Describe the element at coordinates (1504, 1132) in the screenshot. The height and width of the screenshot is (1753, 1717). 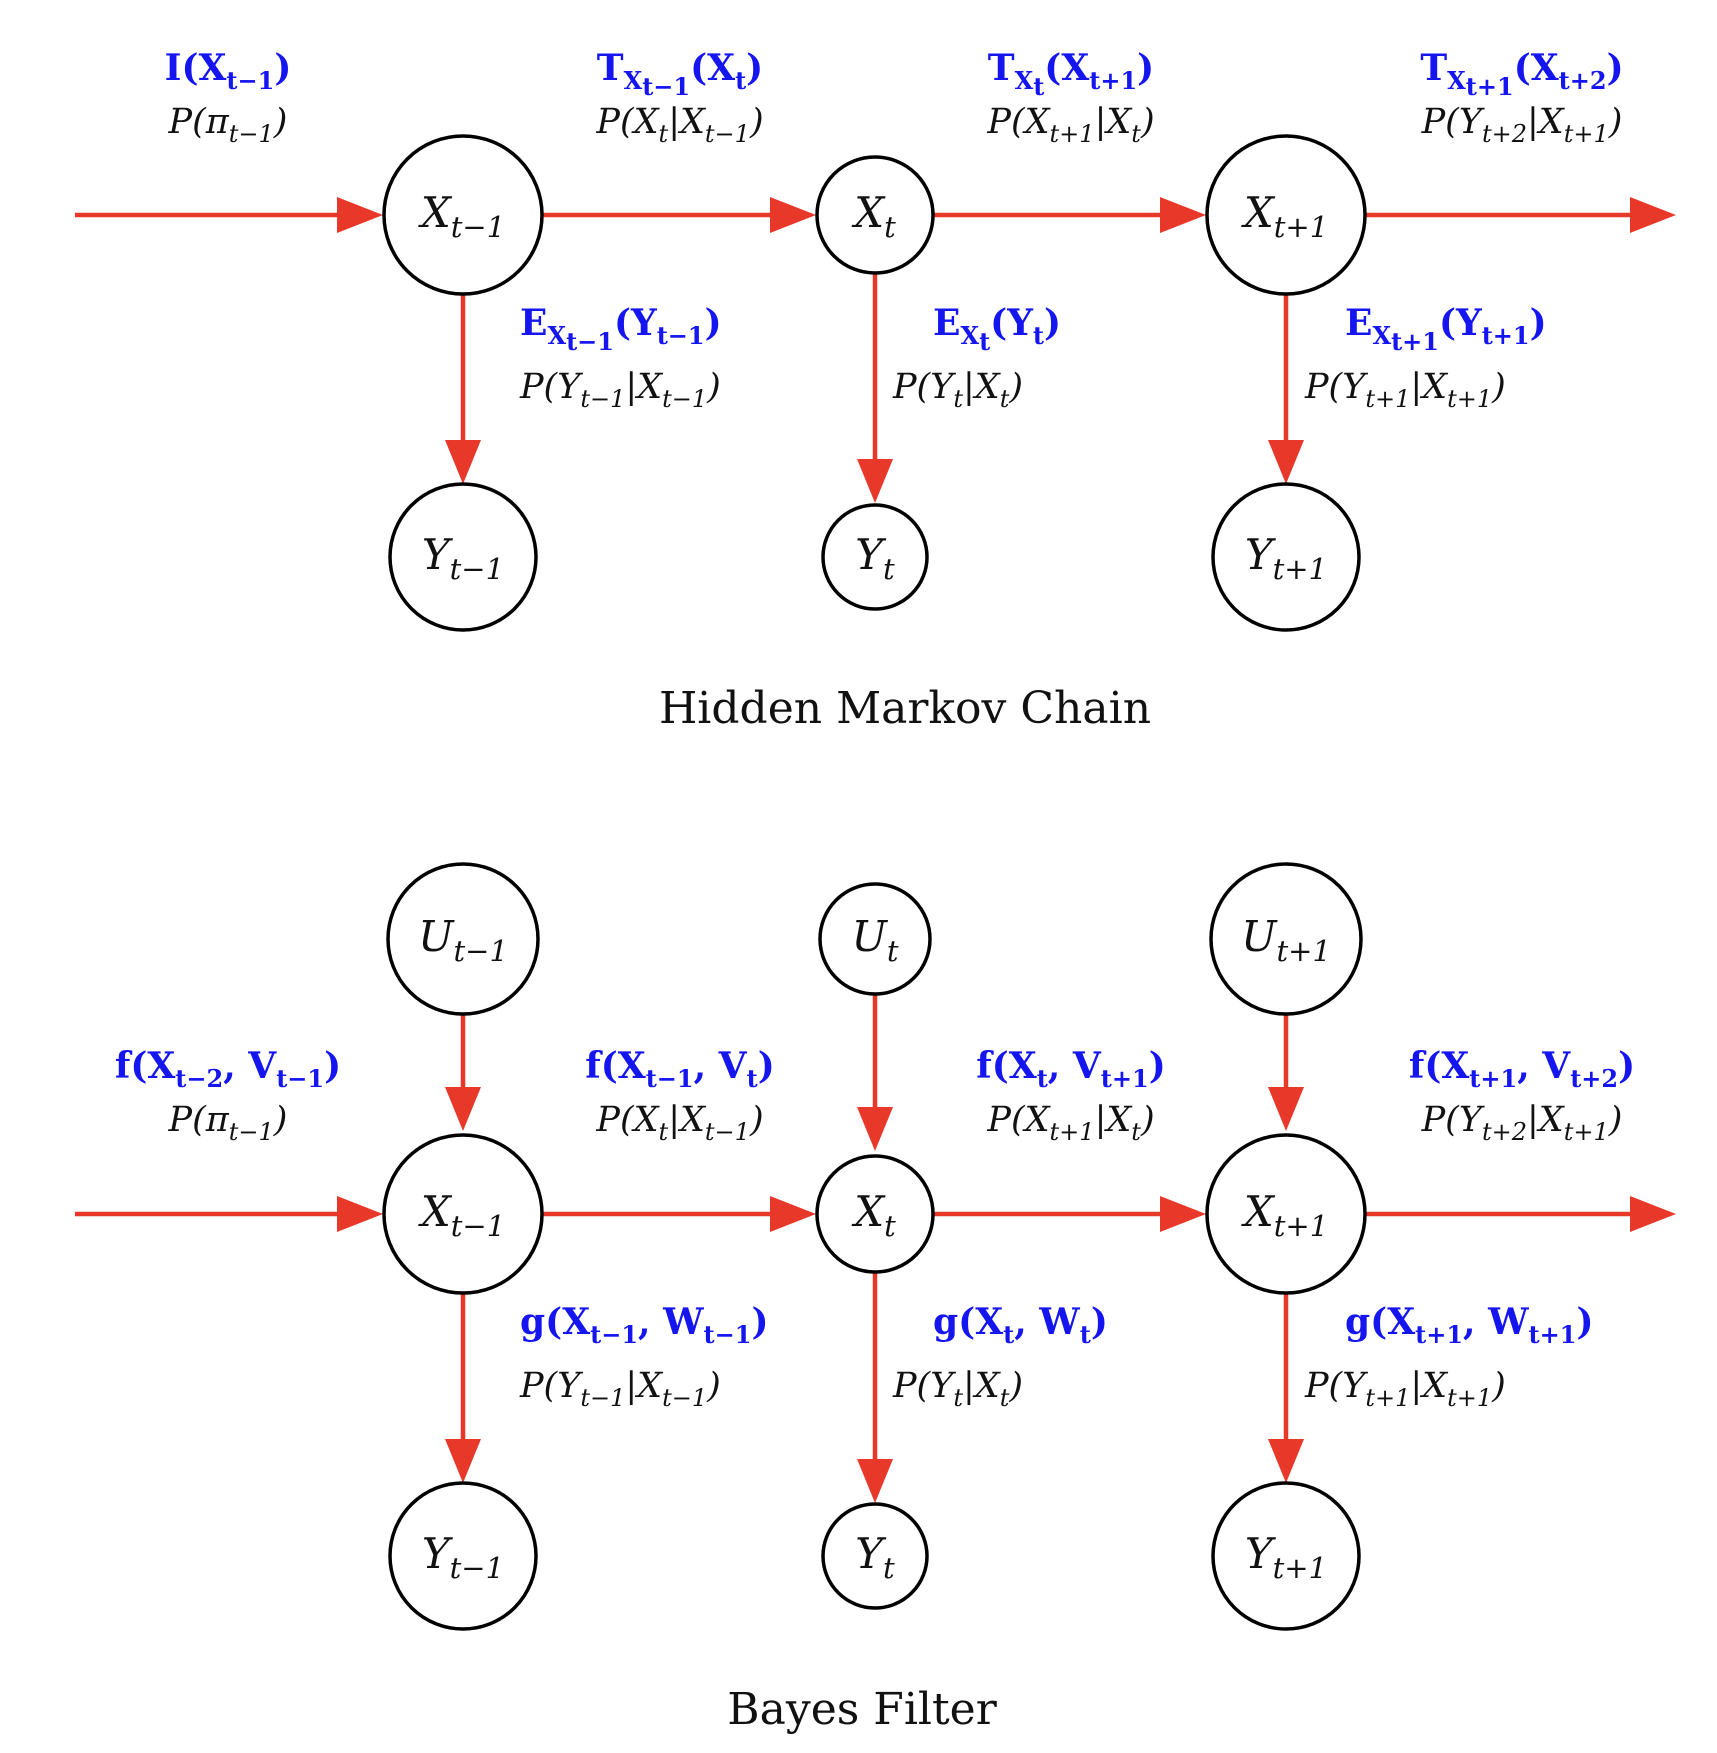
I see `label-fragment: t+2` at that location.